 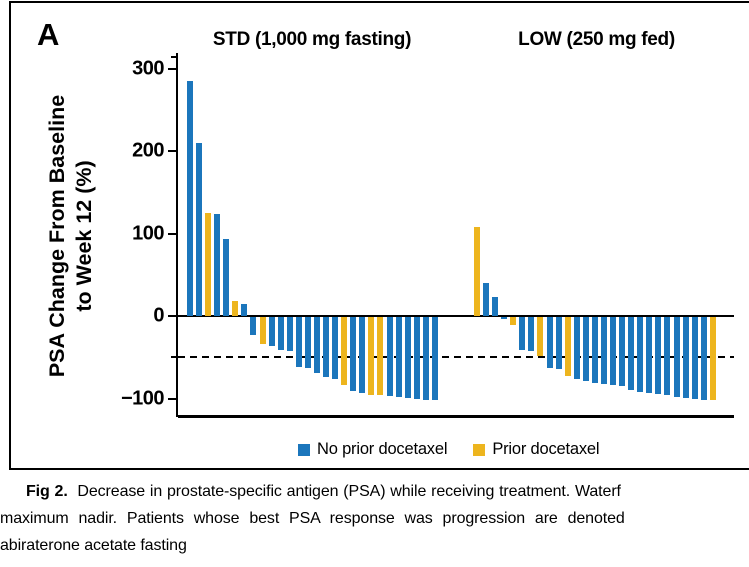 I want to click on y-tick-label: 300, so click(x=148, y=68).